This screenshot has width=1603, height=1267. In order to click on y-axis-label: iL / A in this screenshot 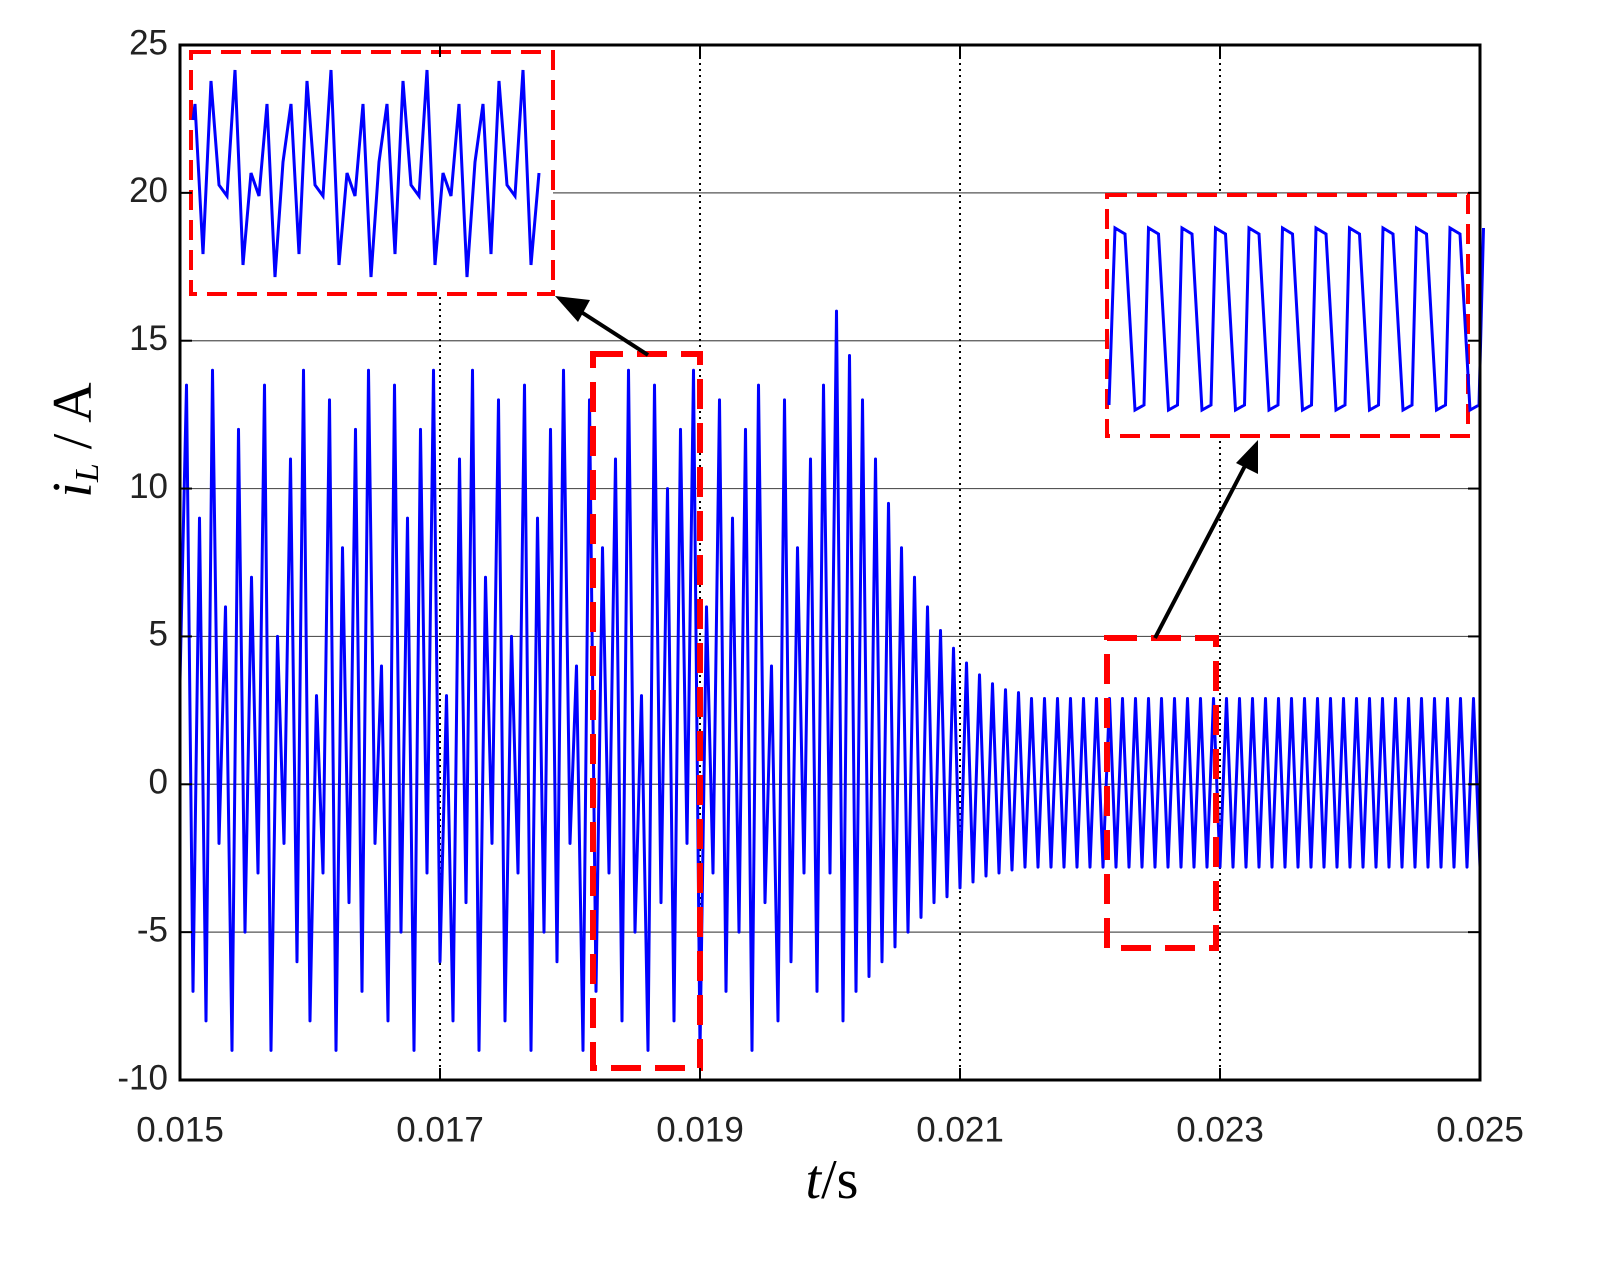, I will do `click(74, 440)`.